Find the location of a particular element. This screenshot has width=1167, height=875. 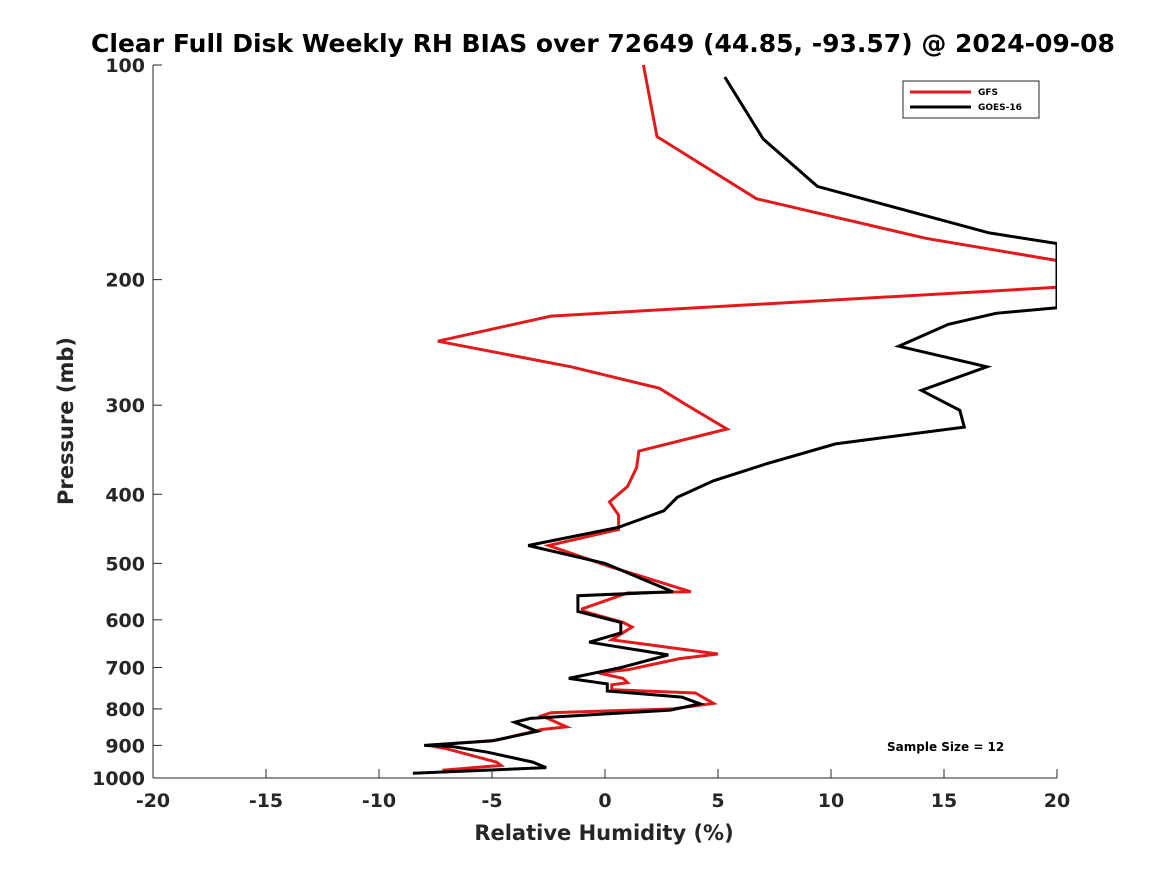

y-tick-label: 200 is located at coordinates (125, 281).